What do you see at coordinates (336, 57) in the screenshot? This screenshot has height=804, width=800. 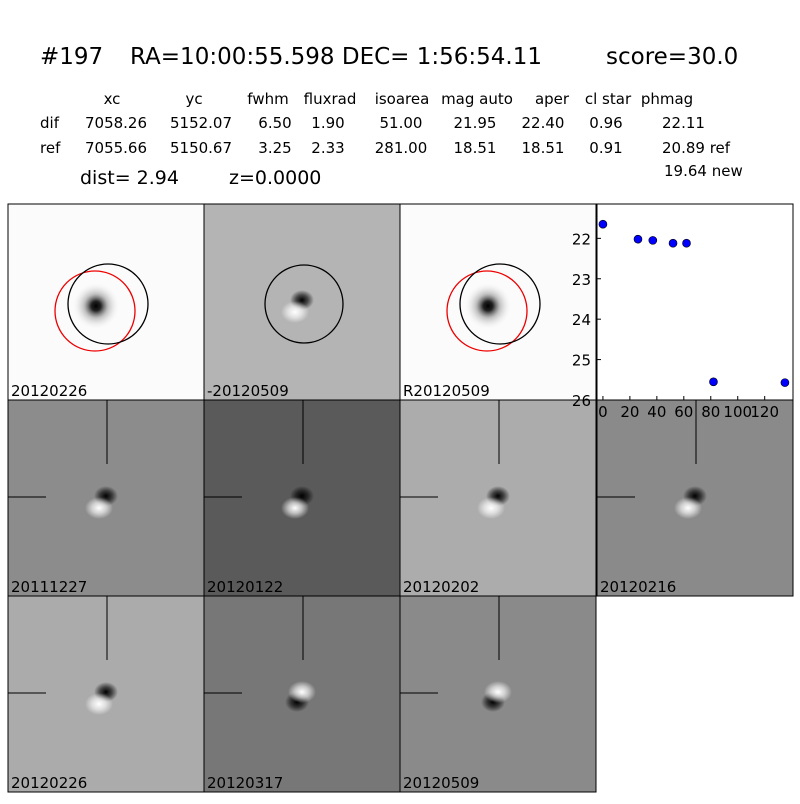 I see `coordinates: RA=10:00:55.598 DEC= 1:56:54.11` at bounding box center [336, 57].